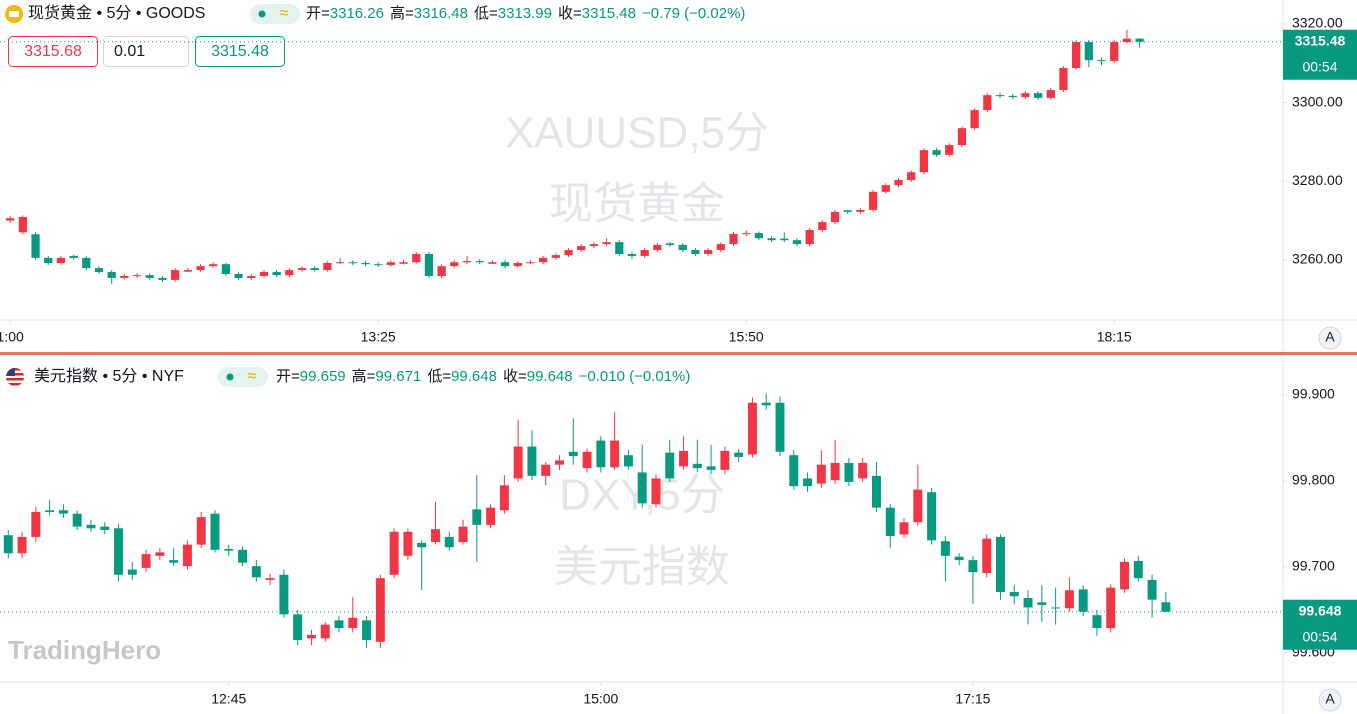 This screenshot has width=1357, height=714. What do you see at coordinates (1320, 610) in the screenshot?
I see `last-price-label: 99.648` at bounding box center [1320, 610].